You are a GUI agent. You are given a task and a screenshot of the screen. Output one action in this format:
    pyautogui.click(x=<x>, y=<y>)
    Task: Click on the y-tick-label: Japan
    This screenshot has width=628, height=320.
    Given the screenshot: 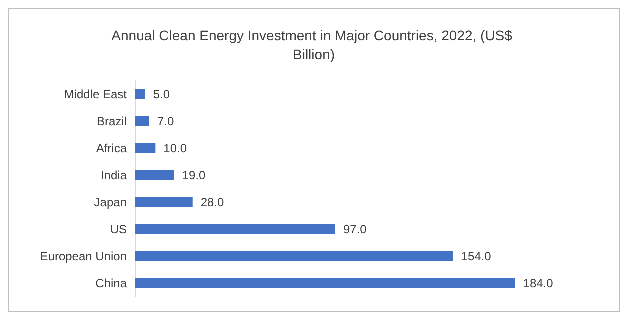 What is the action you would take?
    pyautogui.click(x=110, y=203)
    